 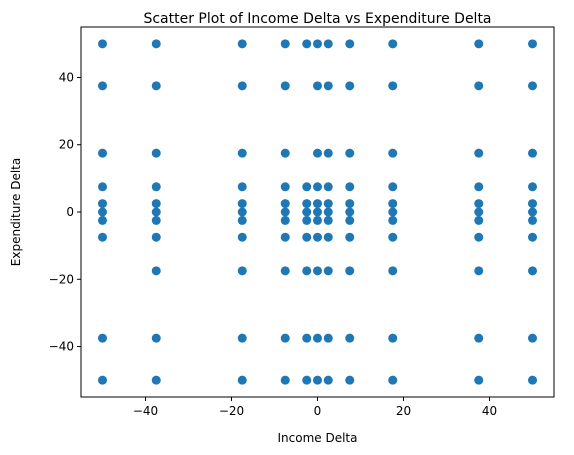 What do you see at coordinates (145, 411) in the screenshot?
I see `x-tick-label: −40` at bounding box center [145, 411].